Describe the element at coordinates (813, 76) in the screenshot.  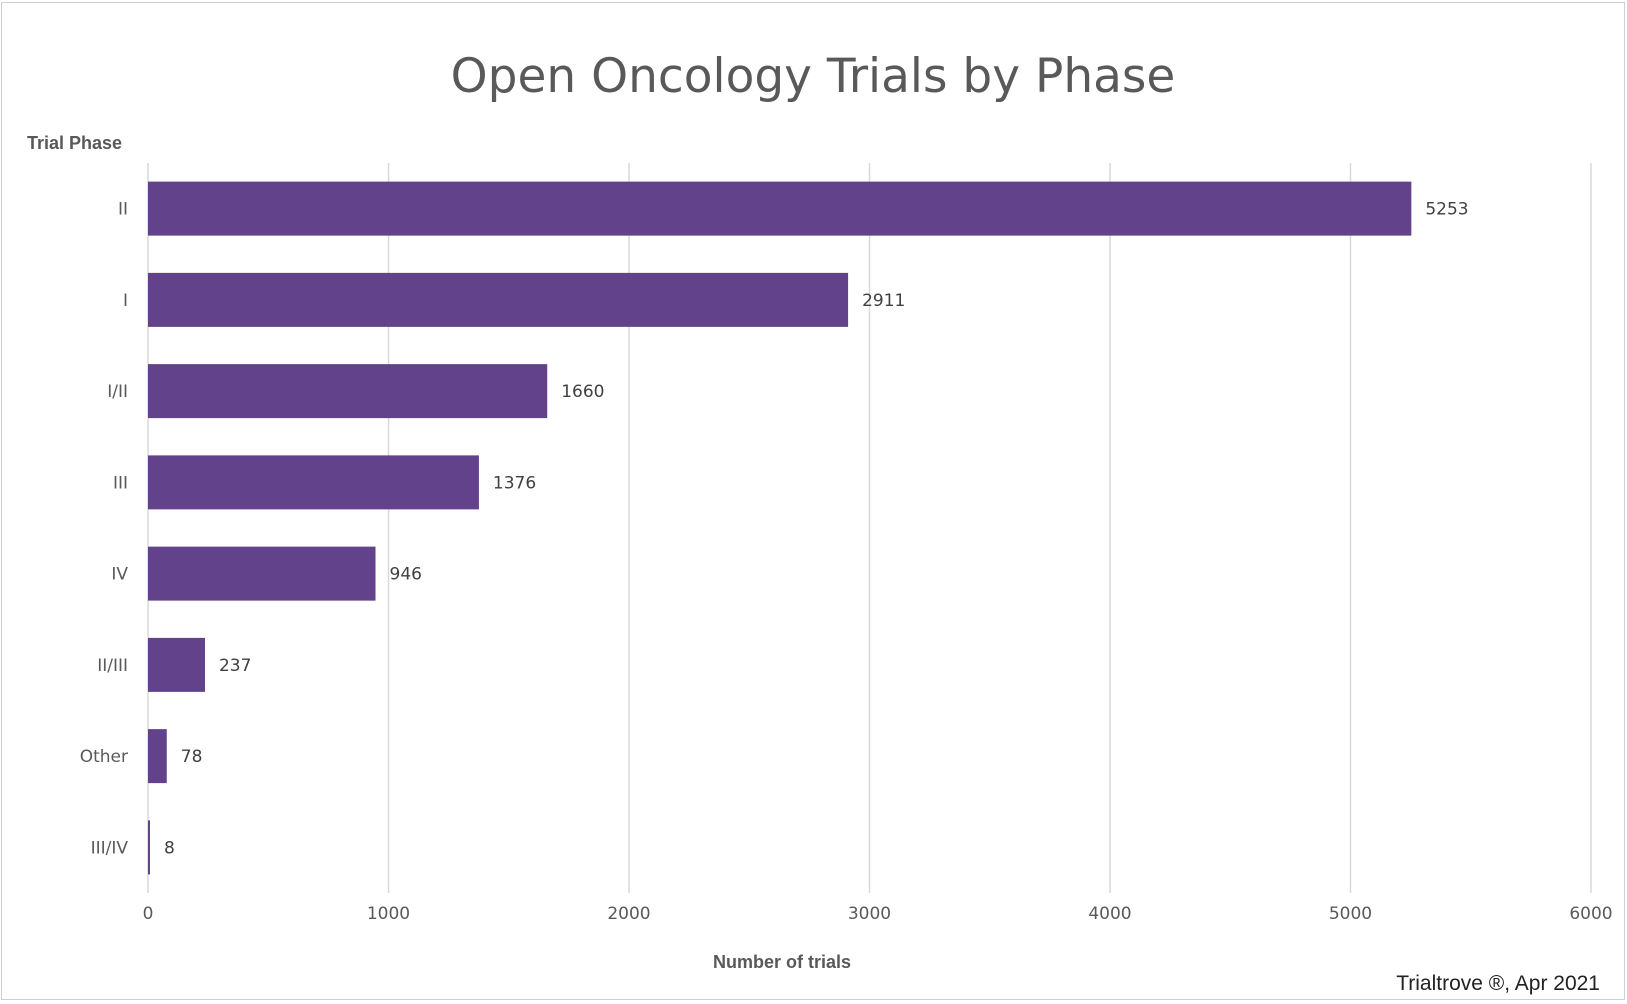
I see `chart-title: Open Oncology Trials by Phase` at that location.